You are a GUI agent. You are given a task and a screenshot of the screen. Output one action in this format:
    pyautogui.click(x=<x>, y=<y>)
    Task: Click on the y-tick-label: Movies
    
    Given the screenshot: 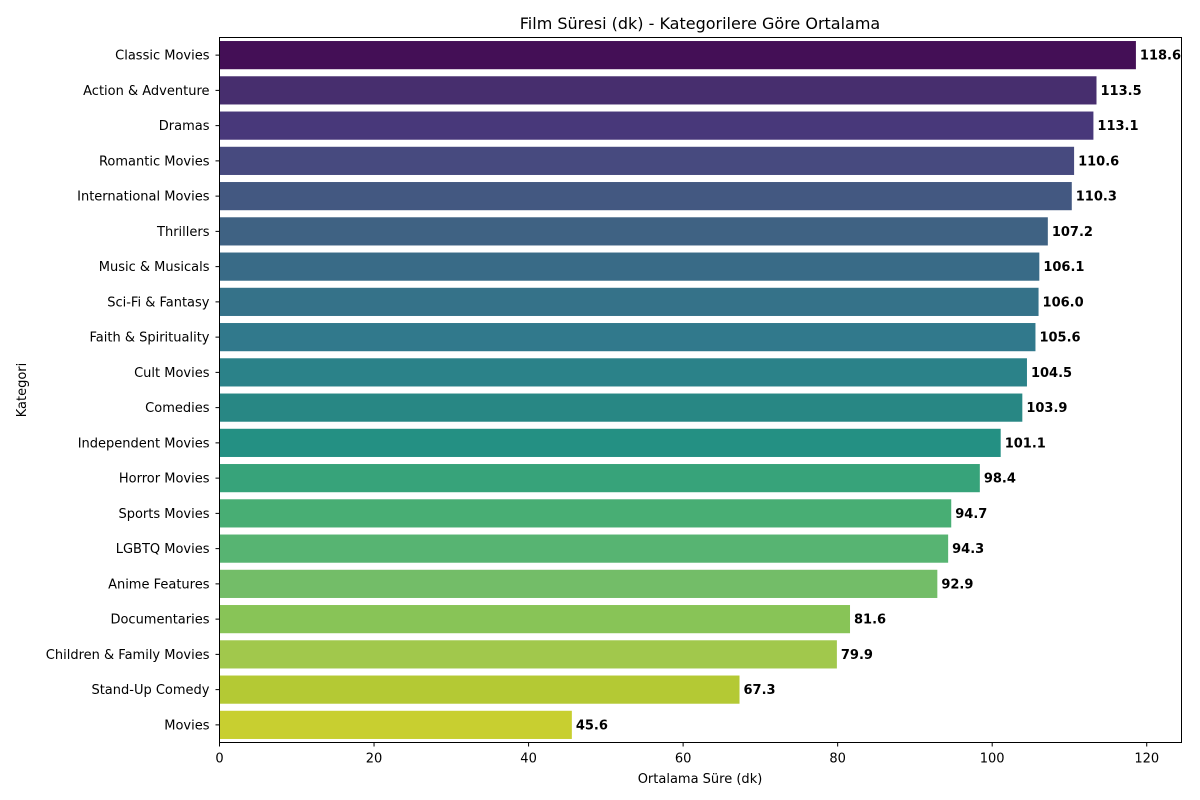 What is the action you would take?
    pyautogui.click(x=186, y=725)
    